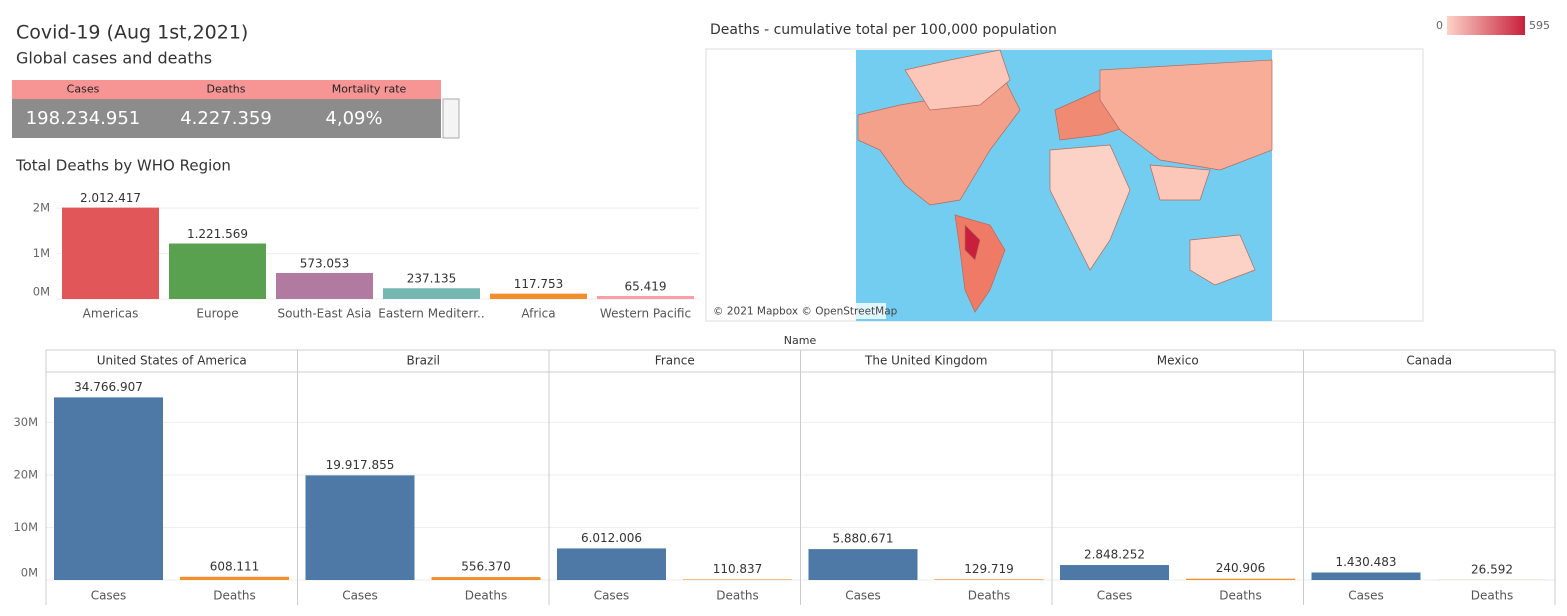 This screenshot has width=1567, height=616. What do you see at coordinates (83, 89) in the screenshot?
I see `kpi-label: Cases` at bounding box center [83, 89].